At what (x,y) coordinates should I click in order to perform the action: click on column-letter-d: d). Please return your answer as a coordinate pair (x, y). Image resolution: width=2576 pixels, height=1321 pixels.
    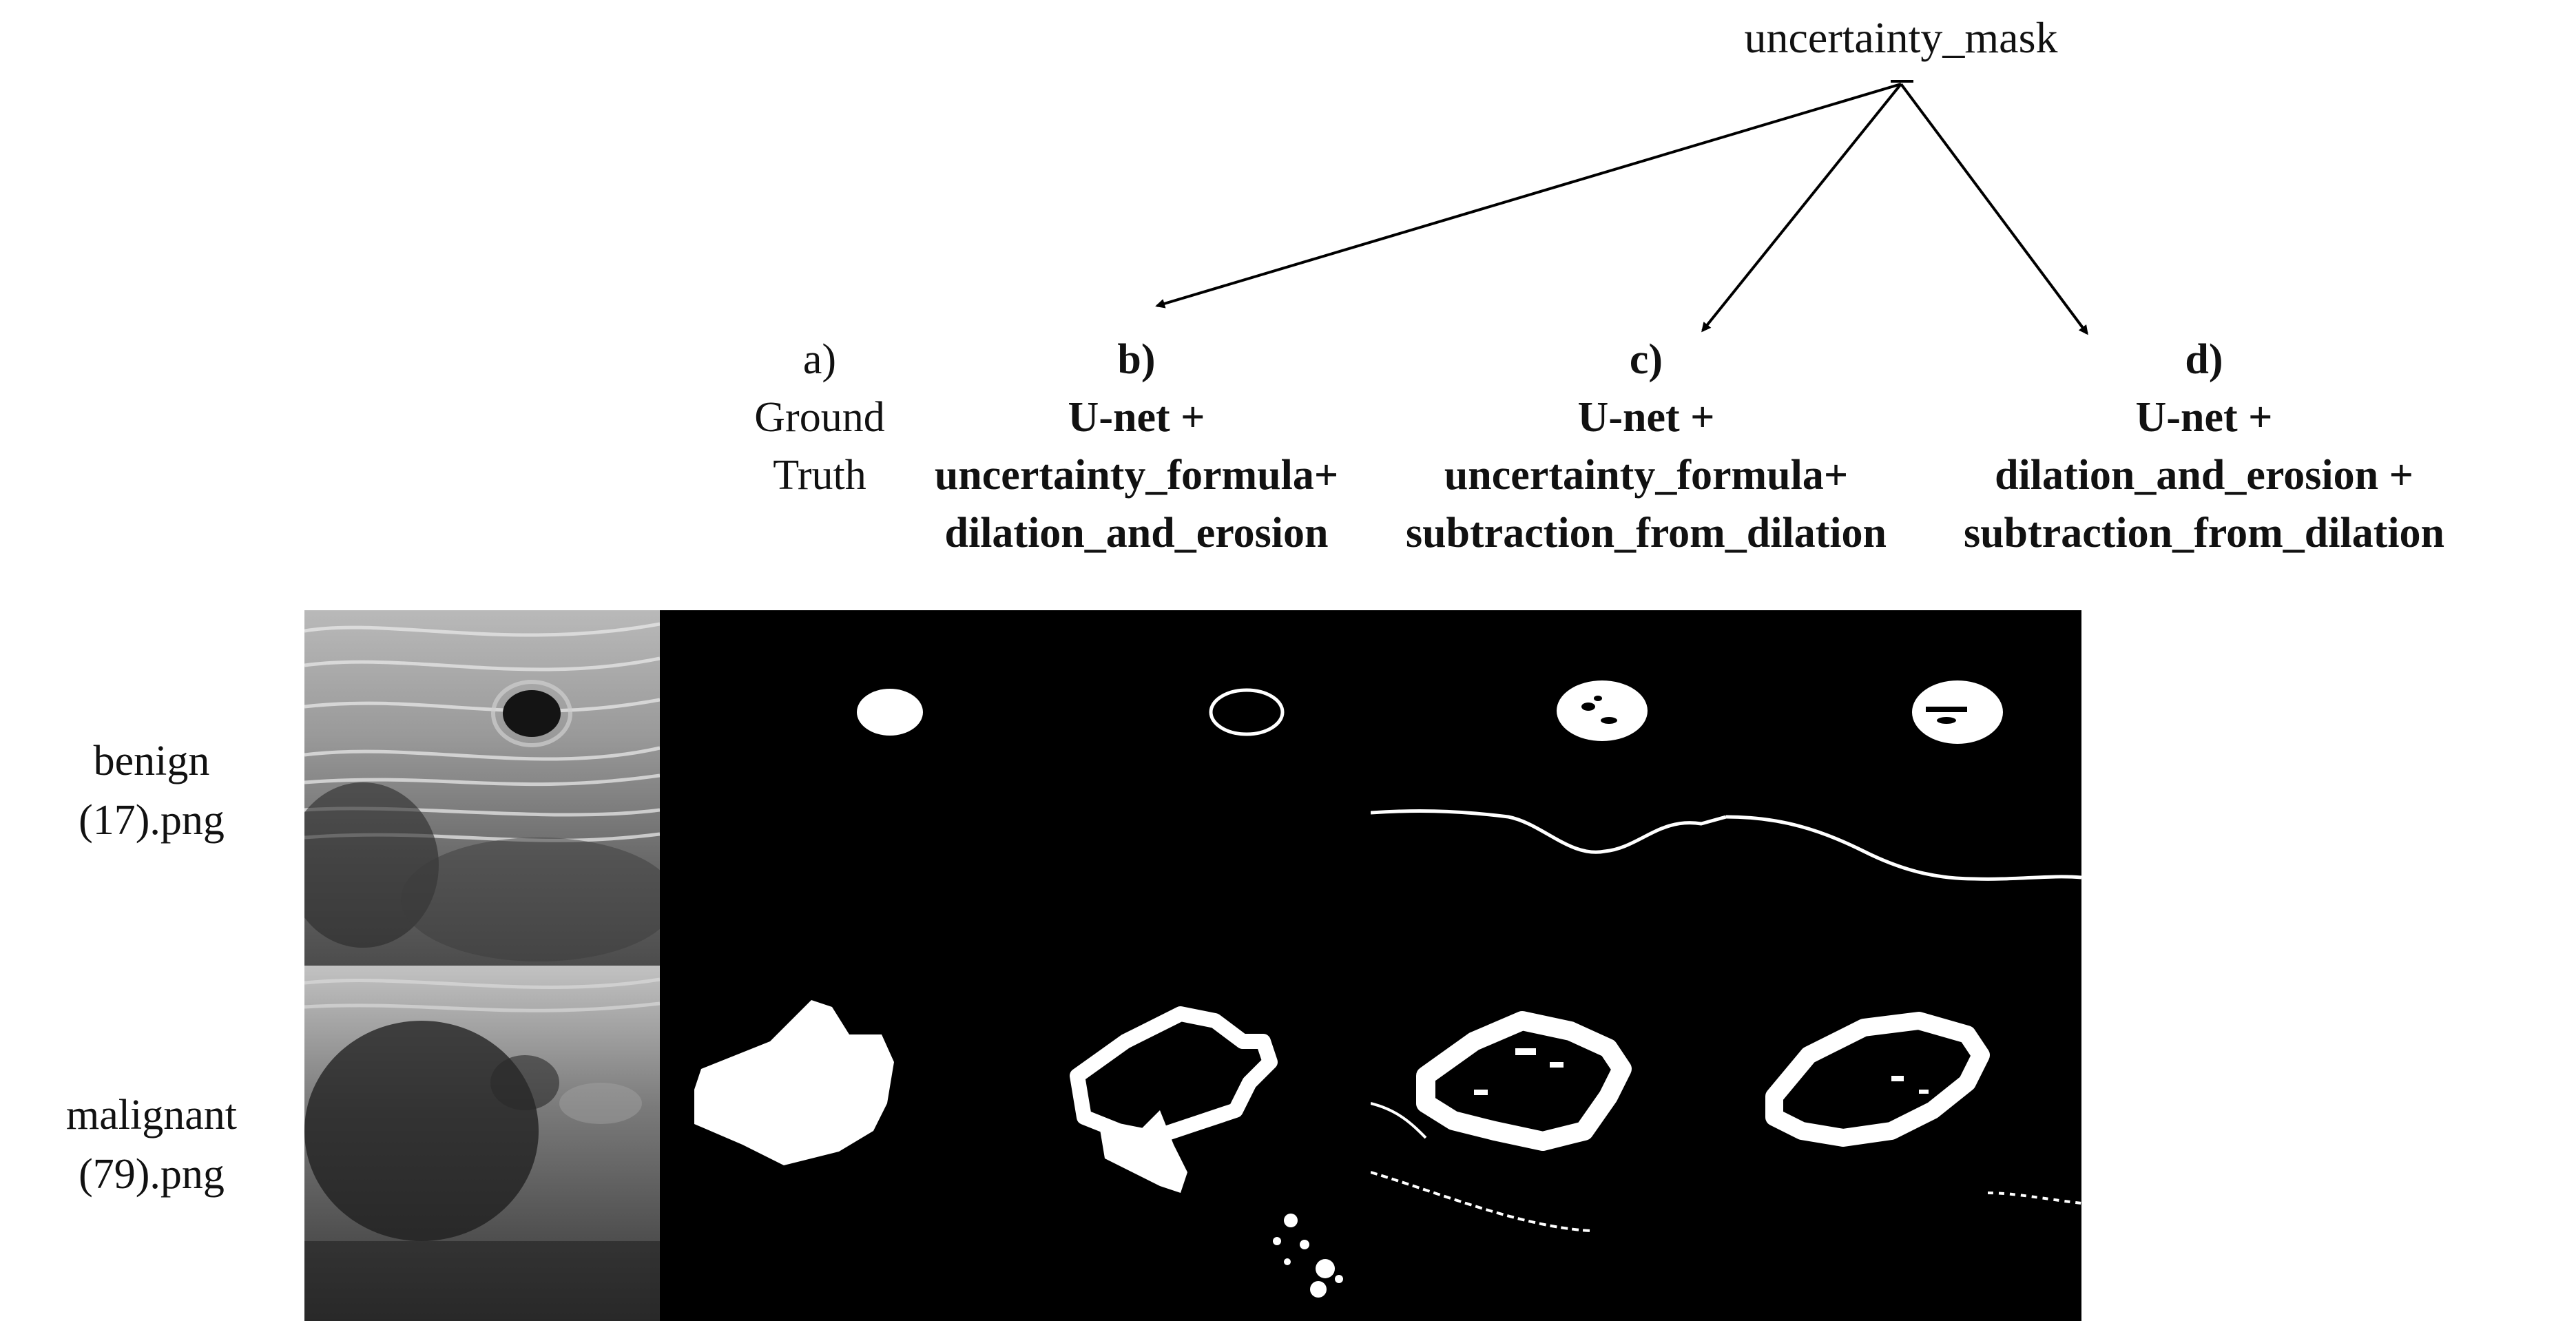
    Looking at the image, I should click on (2204, 359).